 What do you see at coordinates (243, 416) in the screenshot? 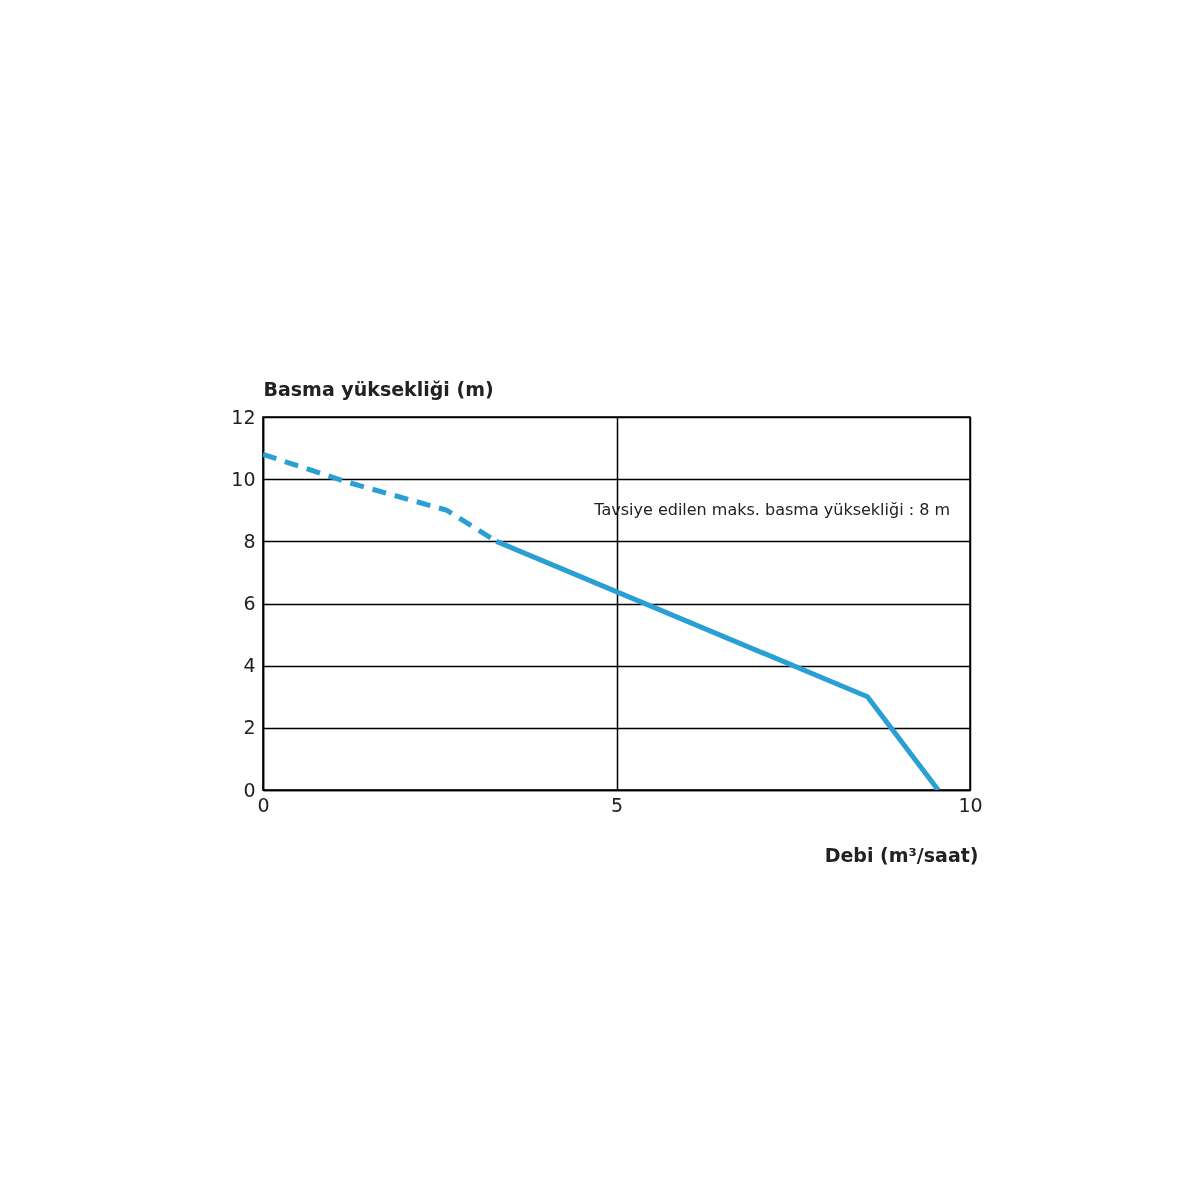
I see `y-tick-label: 12` at bounding box center [243, 416].